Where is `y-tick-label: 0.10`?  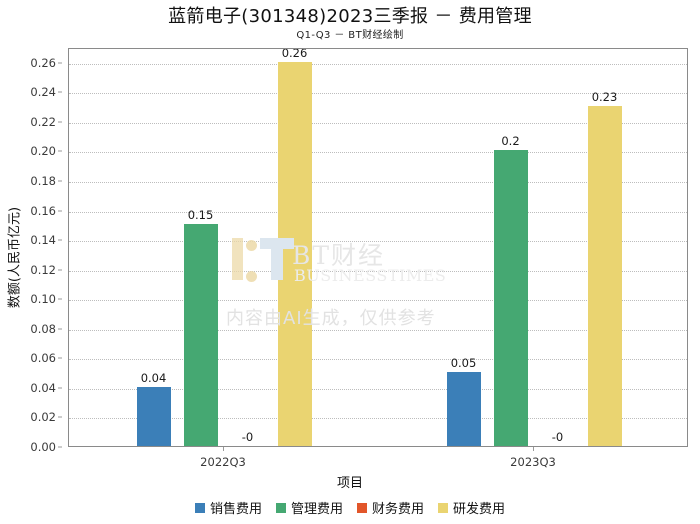 y-tick-label: 0.10 is located at coordinates (43, 299).